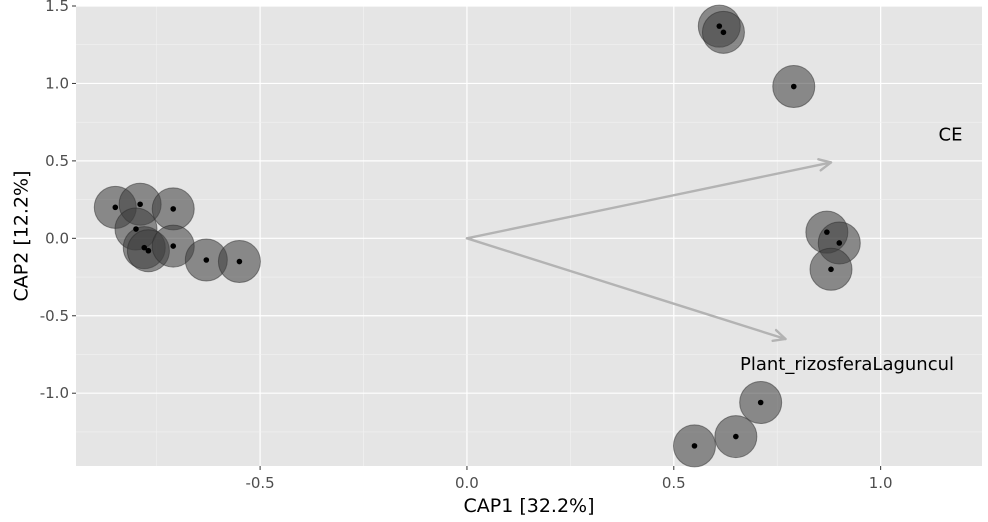 This screenshot has width=988, height=522. Describe the element at coordinates (847, 364) in the screenshot. I see `arrow-label: Plant_rizosferaLaguncul` at that location.